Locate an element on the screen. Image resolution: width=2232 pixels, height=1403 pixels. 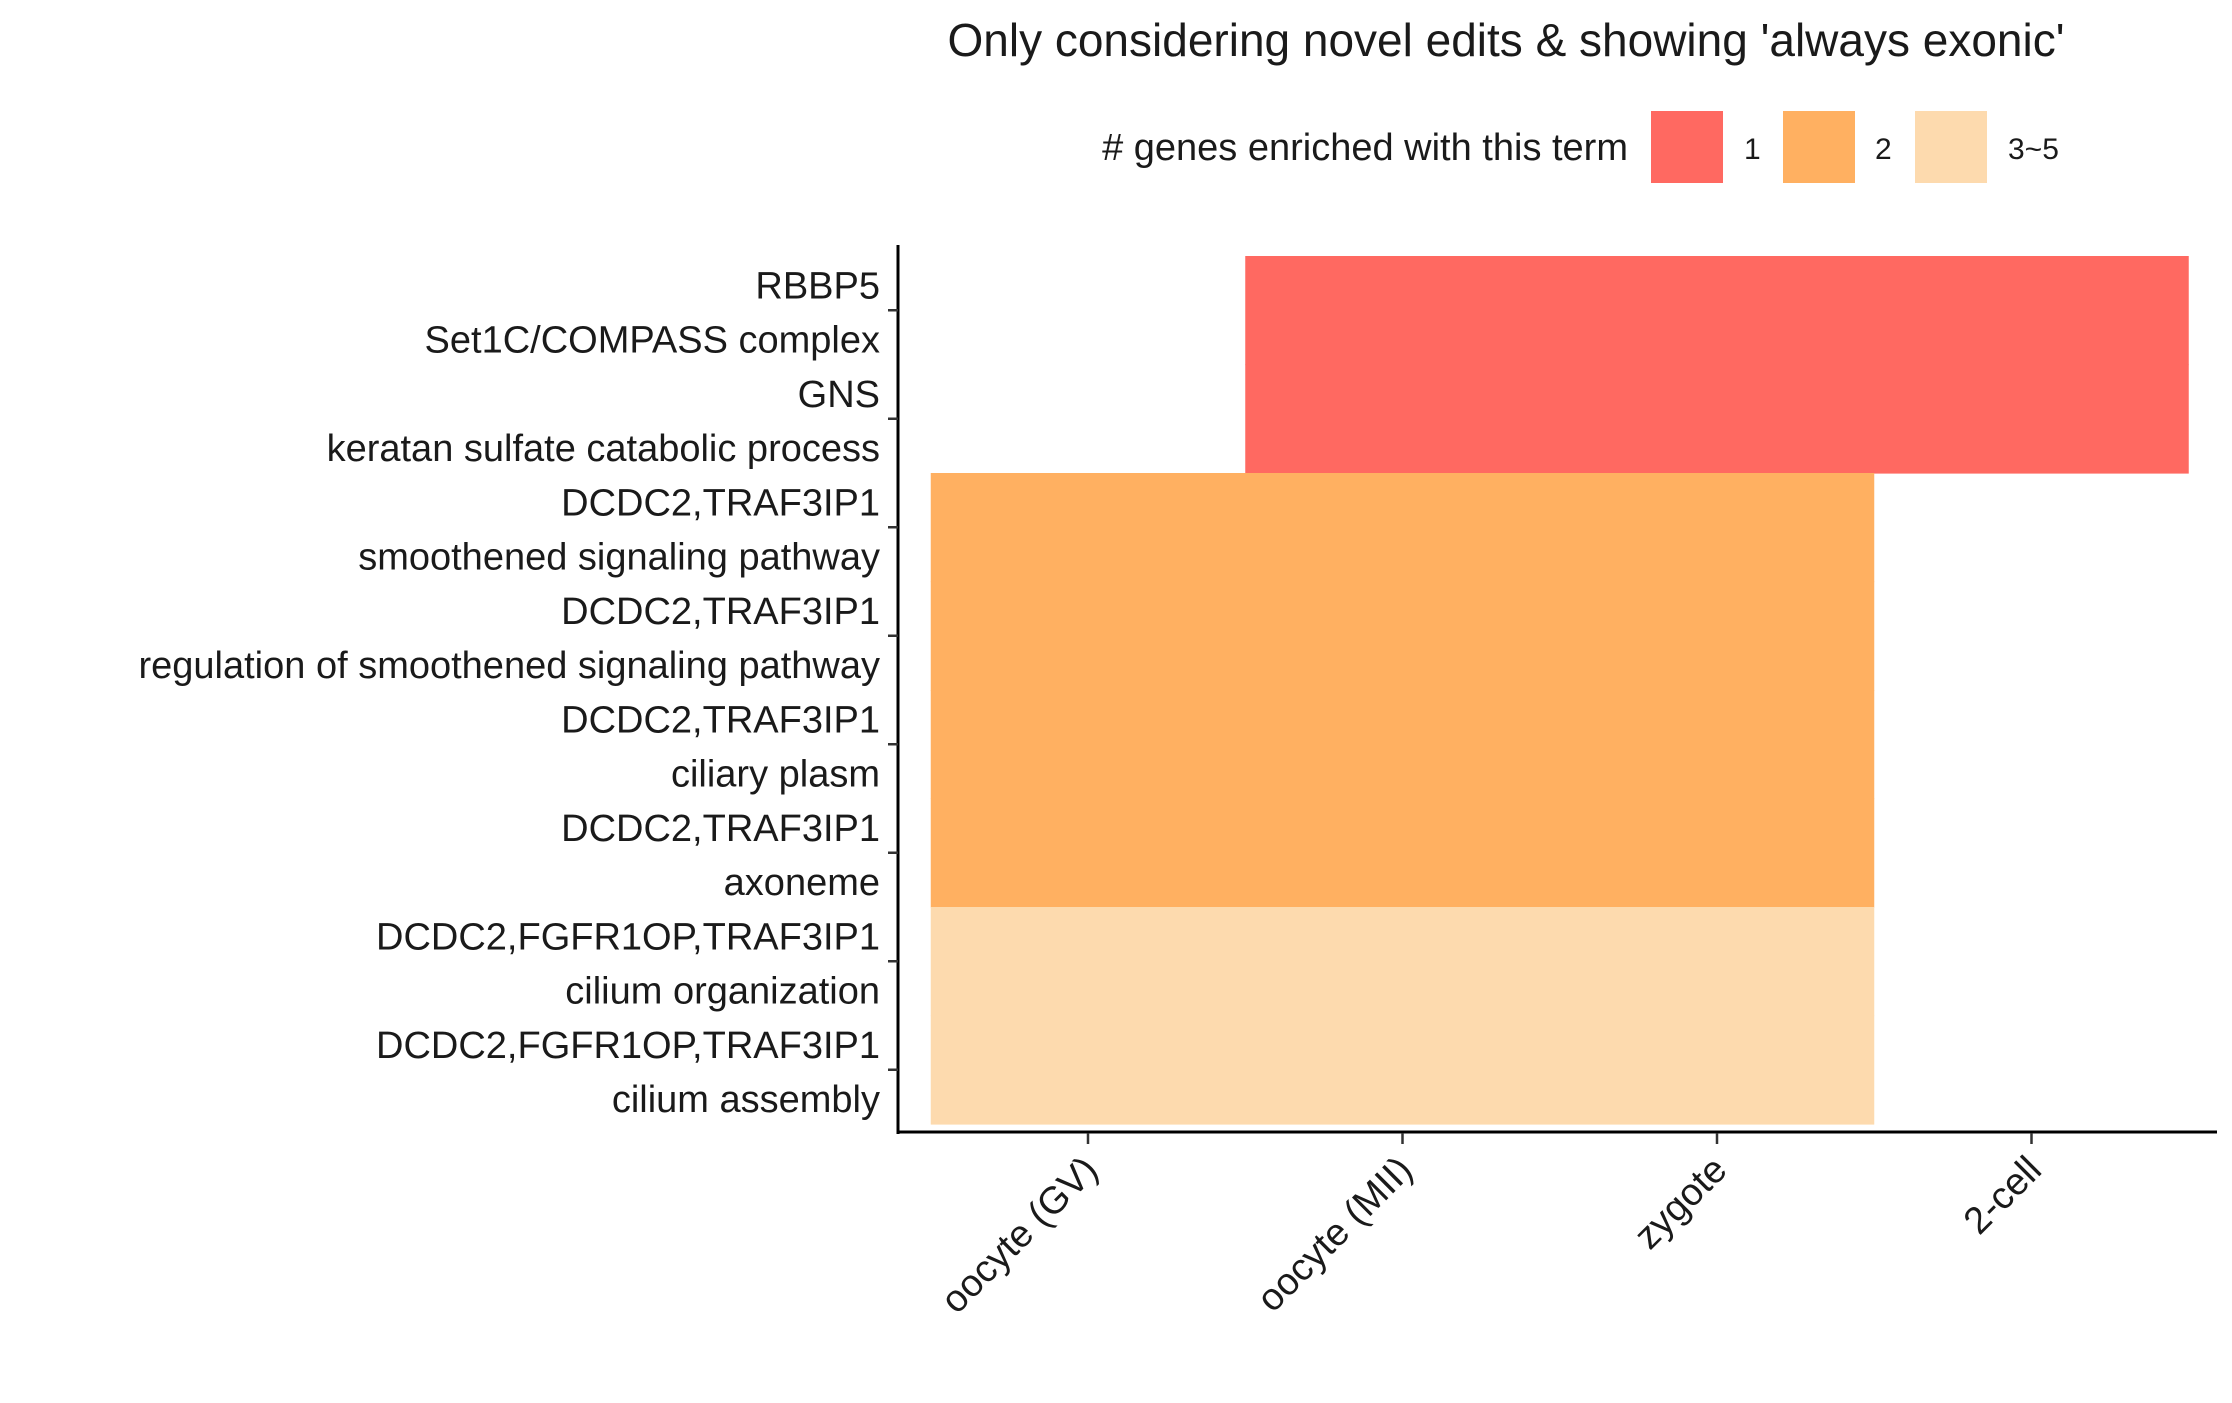
y-tick-label-genes-6: DCDC2,FGFR1OP,TRAF3IP1 is located at coordinates (628, 937).